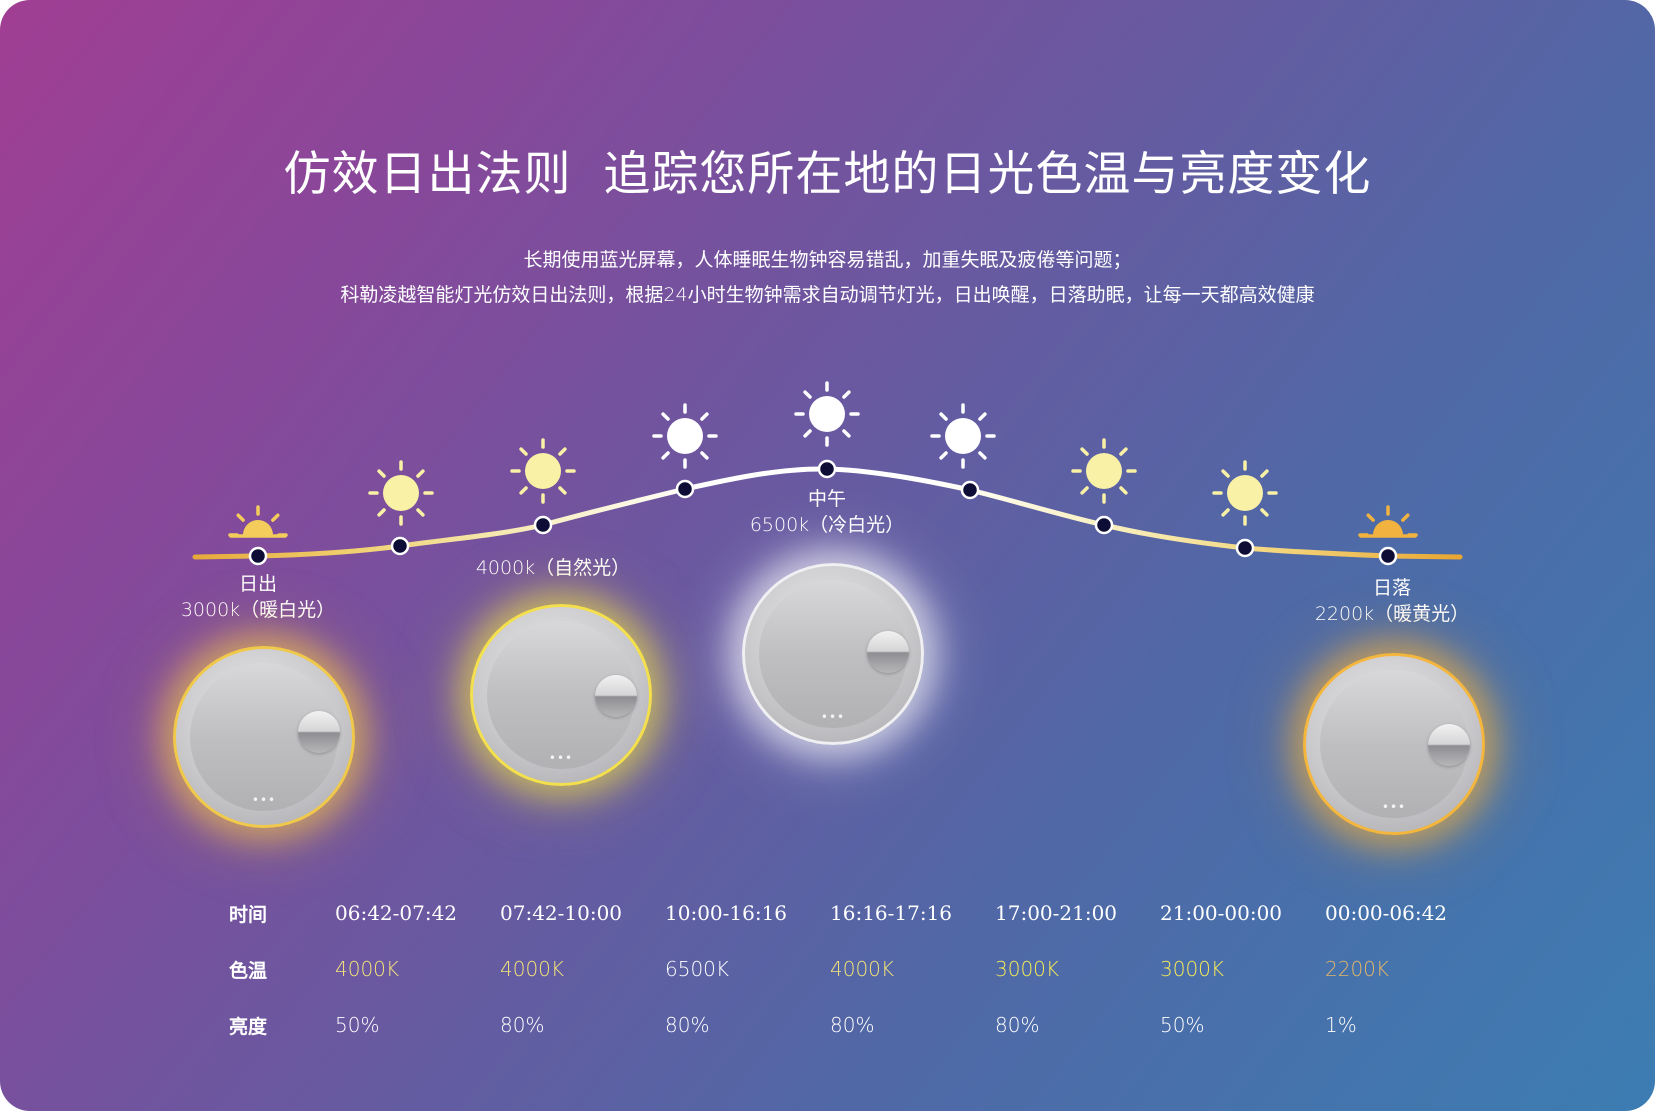 The image size is (1655, 1111). What do you see at coordinates (1056, 913) in the screenshot?
I see `time-cell: 17:00-21:00` at bounding box center [1056, 913].